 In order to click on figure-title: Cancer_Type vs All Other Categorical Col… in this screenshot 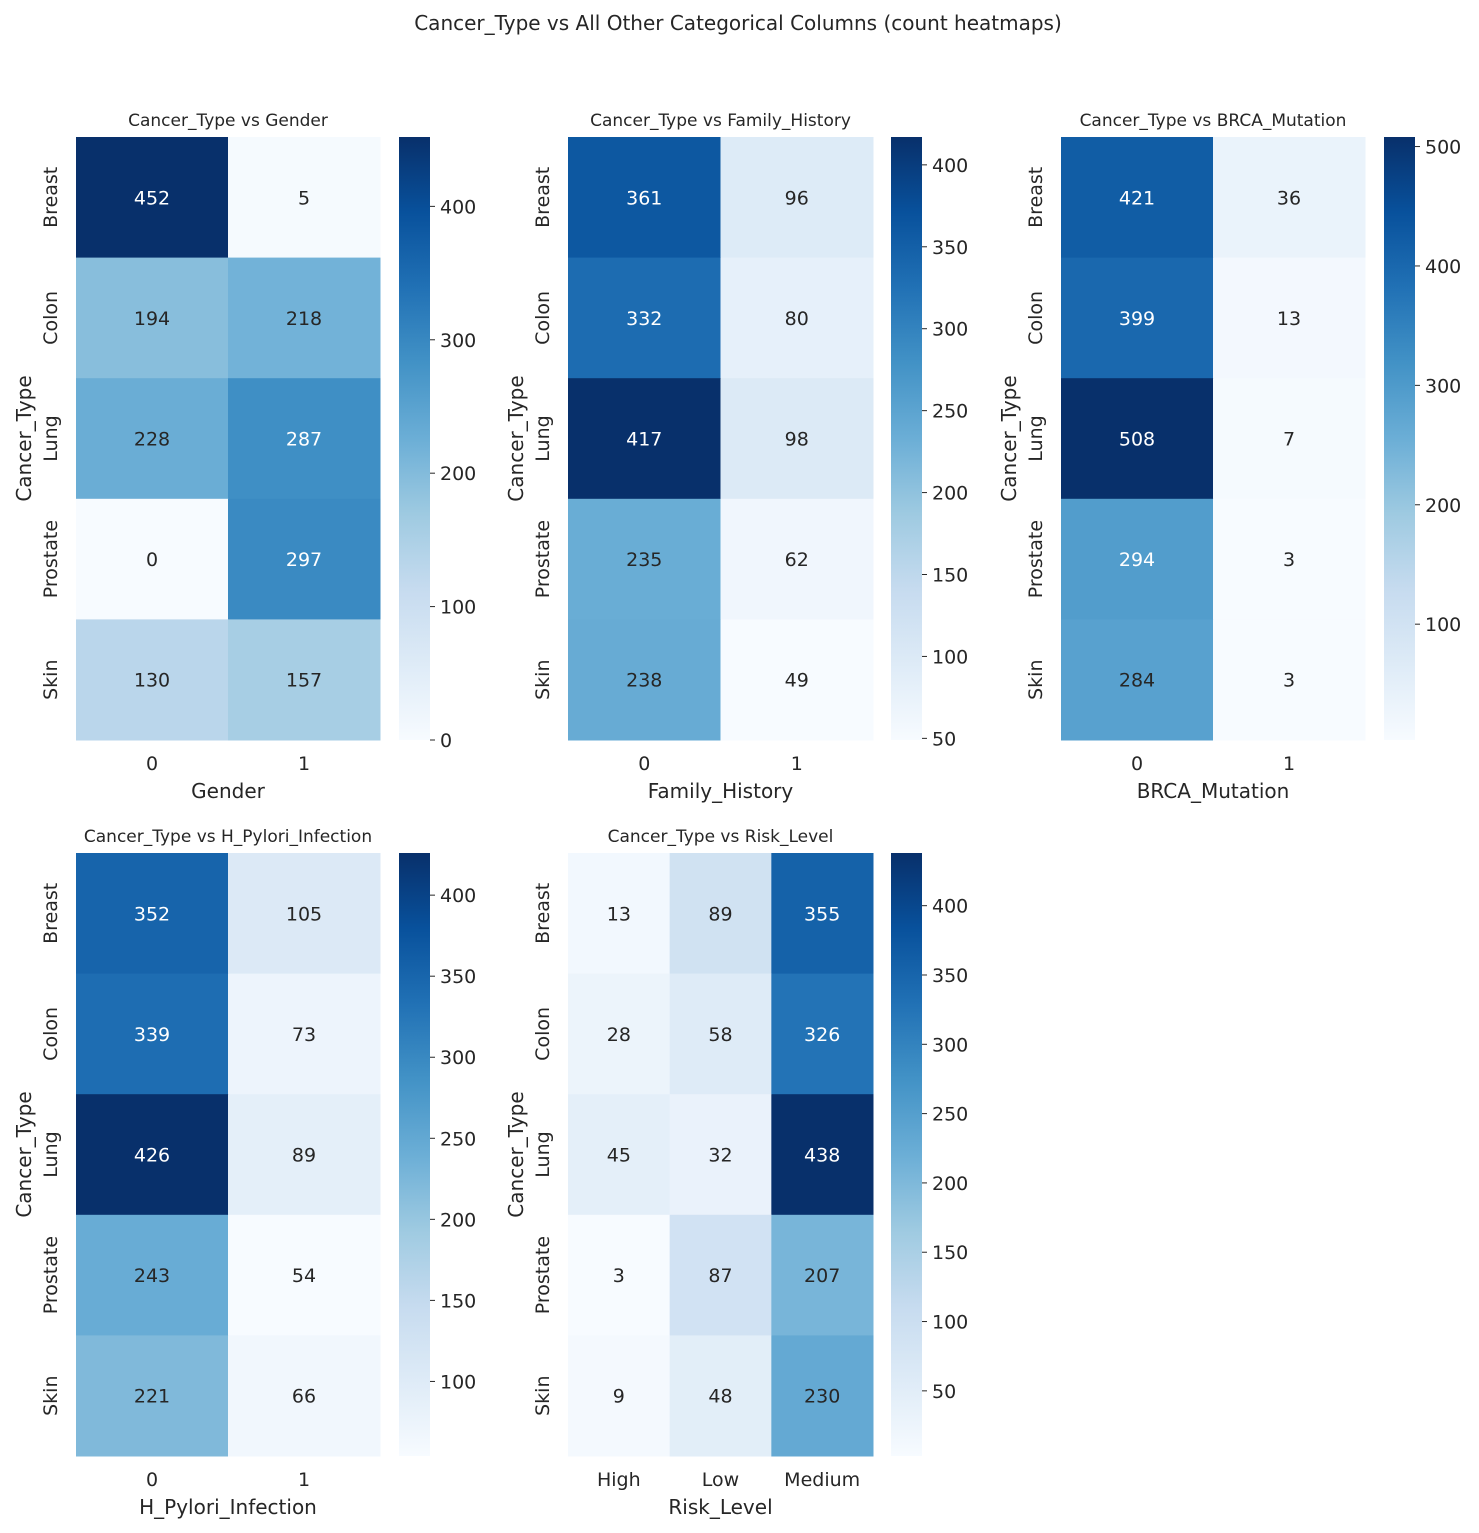, I will do `click(738, 23)`.